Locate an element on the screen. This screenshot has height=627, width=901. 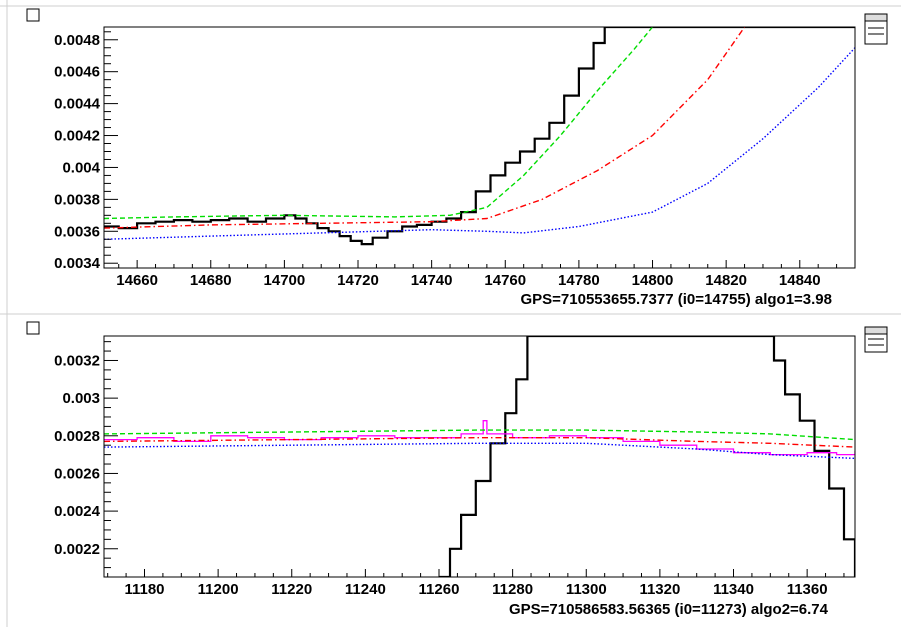
x-tick-label: 14700 is located at coordinates (285, 280).